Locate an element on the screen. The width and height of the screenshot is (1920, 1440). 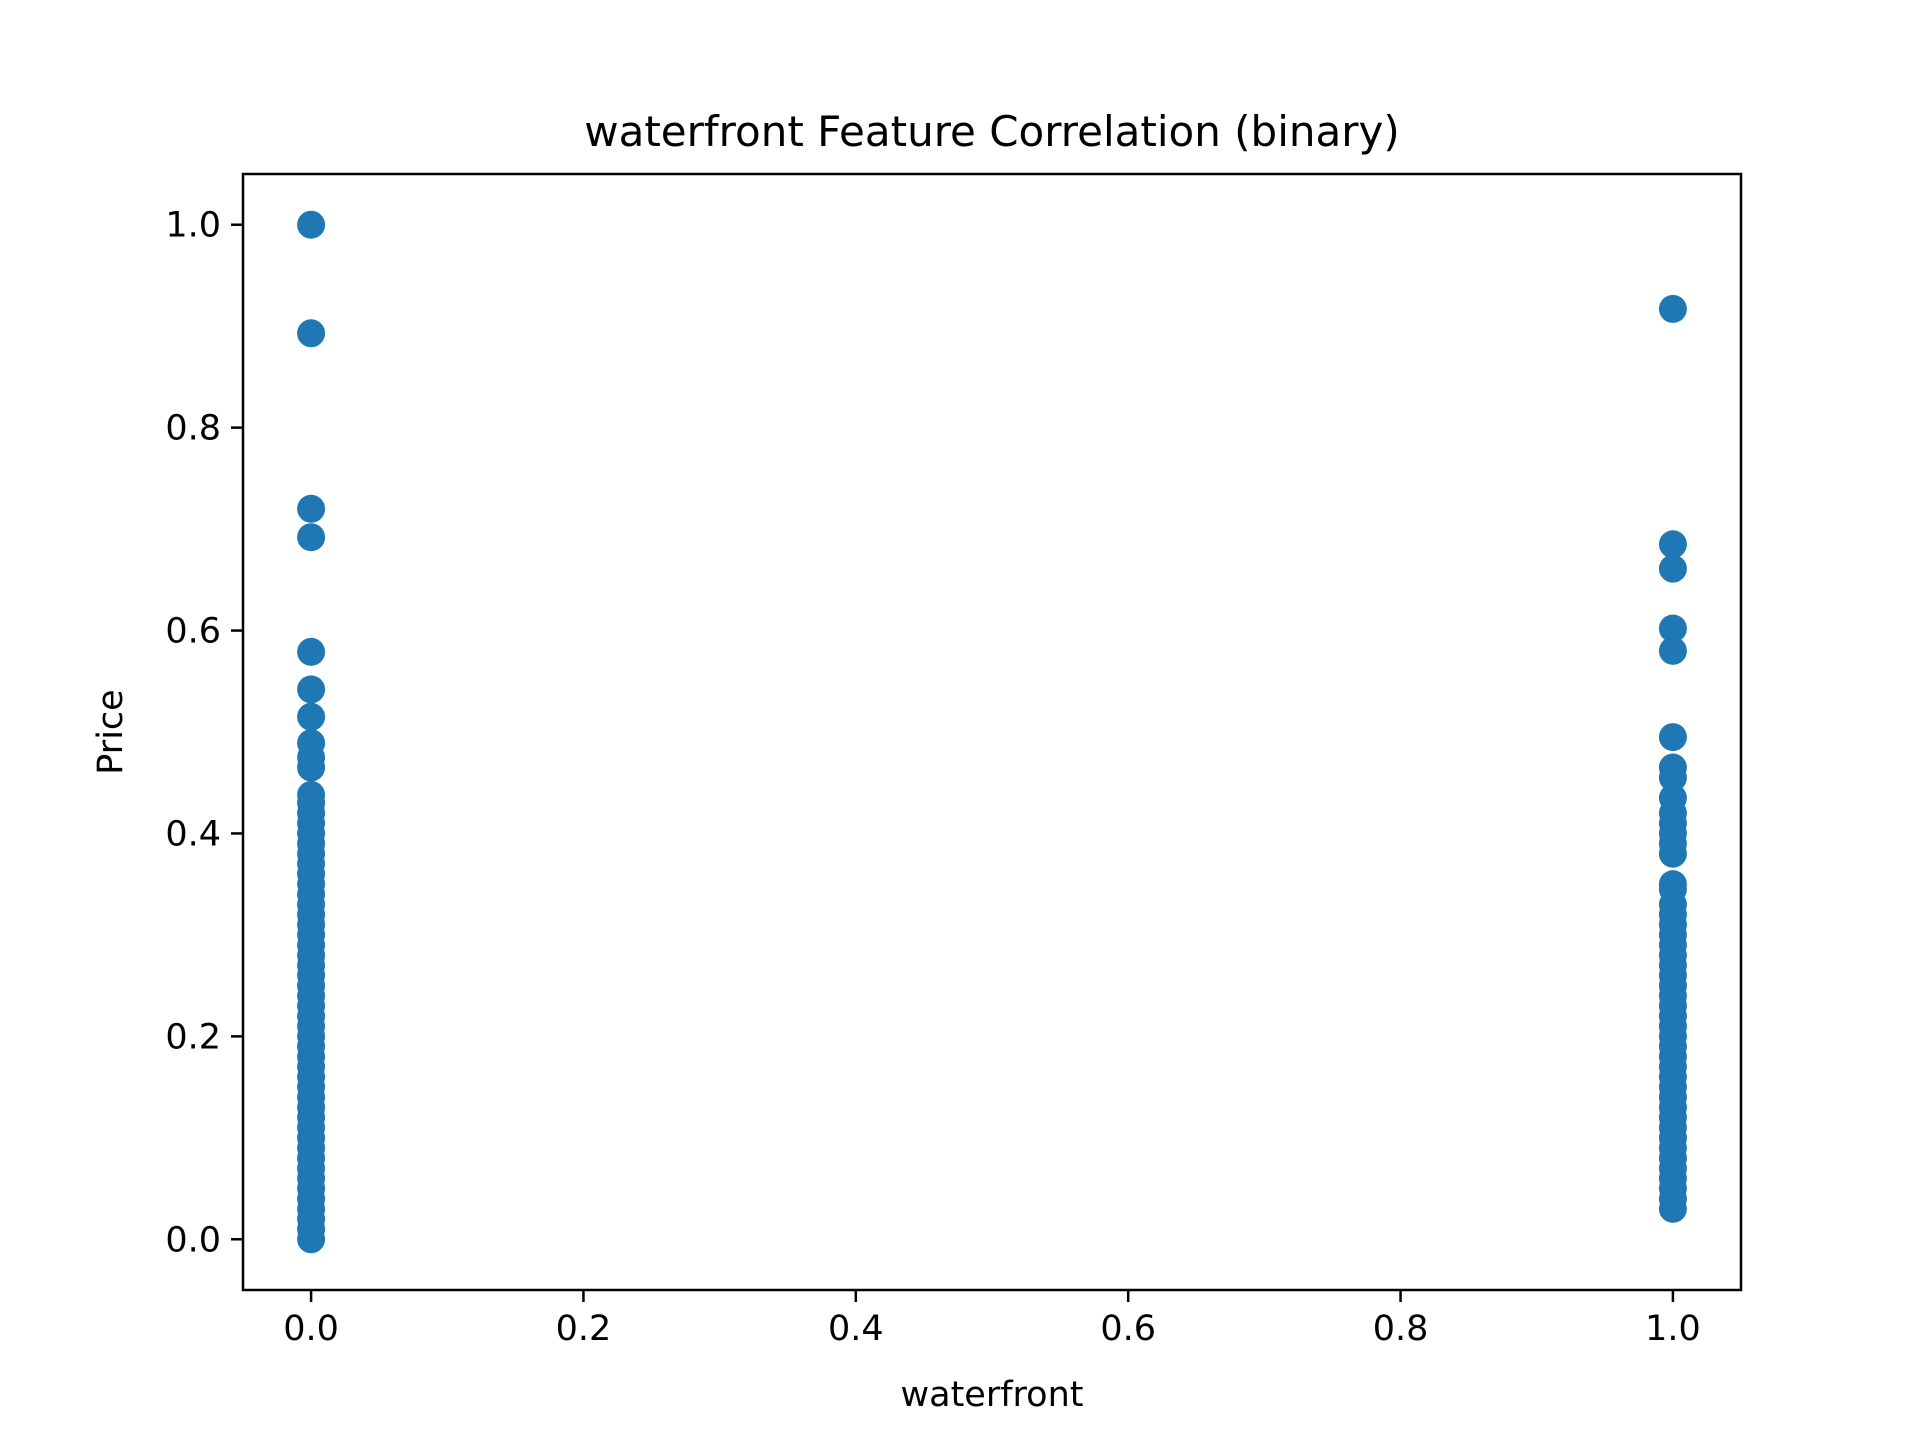
y-tick-label: 0.2 is located at coordinates (193, 1037).